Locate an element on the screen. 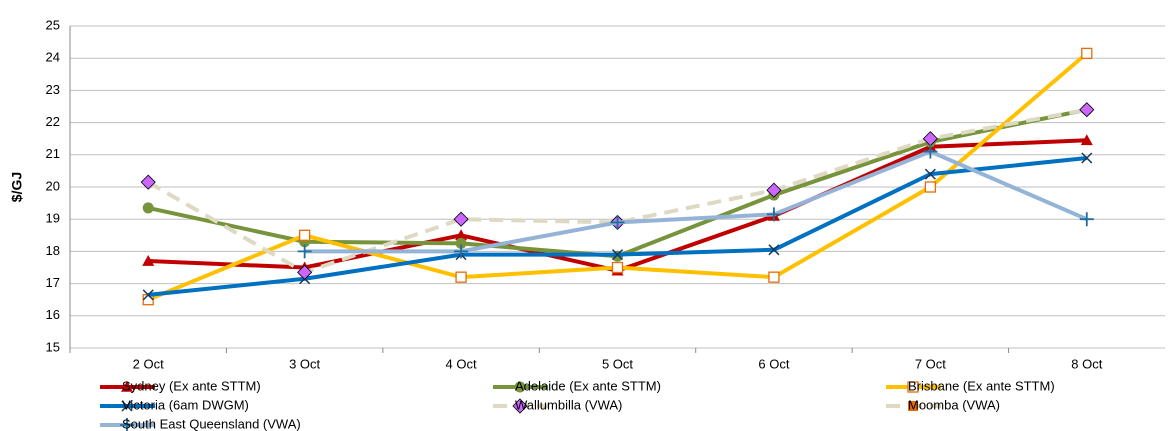 The height and width of the screenshot is (431, 1168). y-tick-label: 16 is located at coordinates (53, 314).